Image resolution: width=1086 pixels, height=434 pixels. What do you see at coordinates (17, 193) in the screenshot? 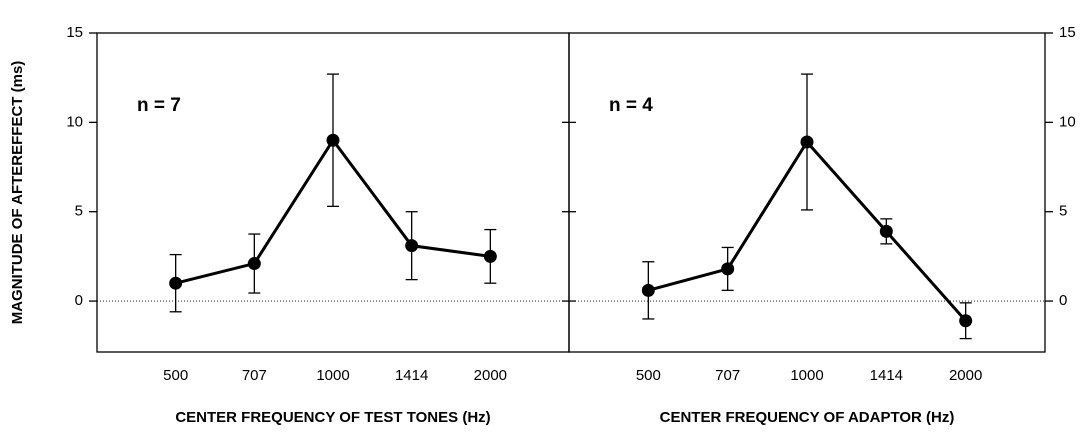
I see `y-axis-label: MAGNITUDE OF AFTEREFFECT (ms)` at bounding box center [17, 193].